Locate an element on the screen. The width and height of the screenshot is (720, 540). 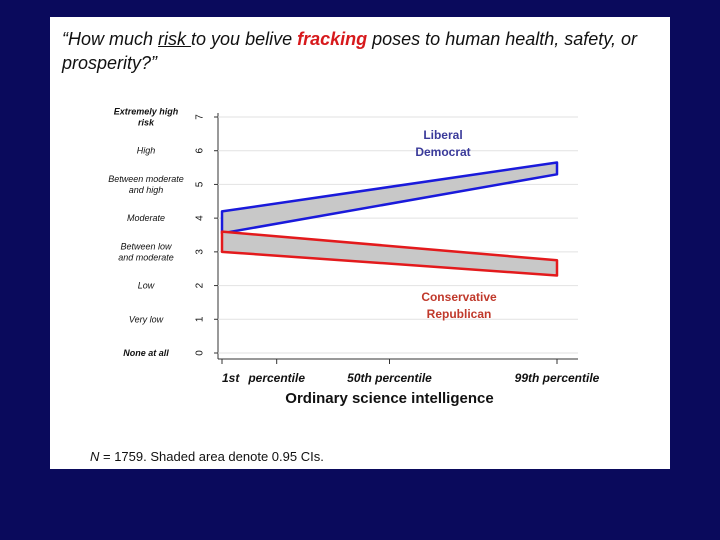
x-tick-label: 50th percentile is located at coordinates (389, 378).